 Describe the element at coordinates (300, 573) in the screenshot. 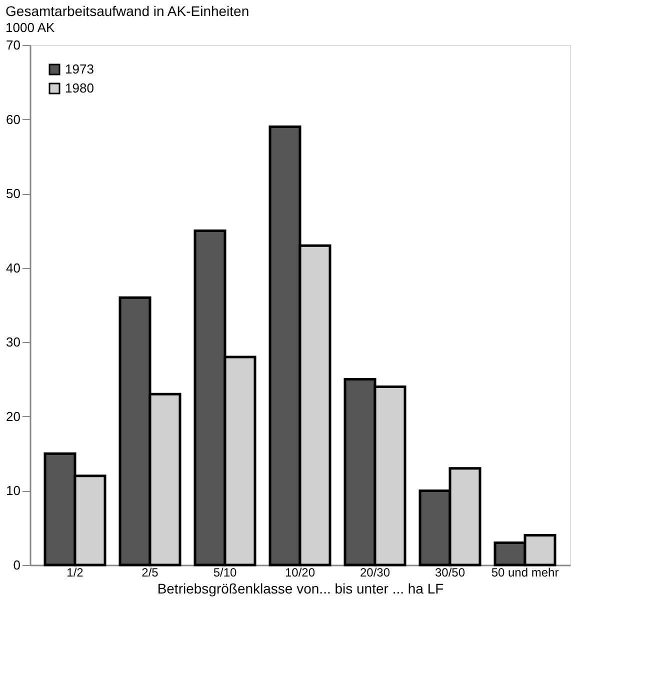

I see `x-tick-label: 10/20` at that location.